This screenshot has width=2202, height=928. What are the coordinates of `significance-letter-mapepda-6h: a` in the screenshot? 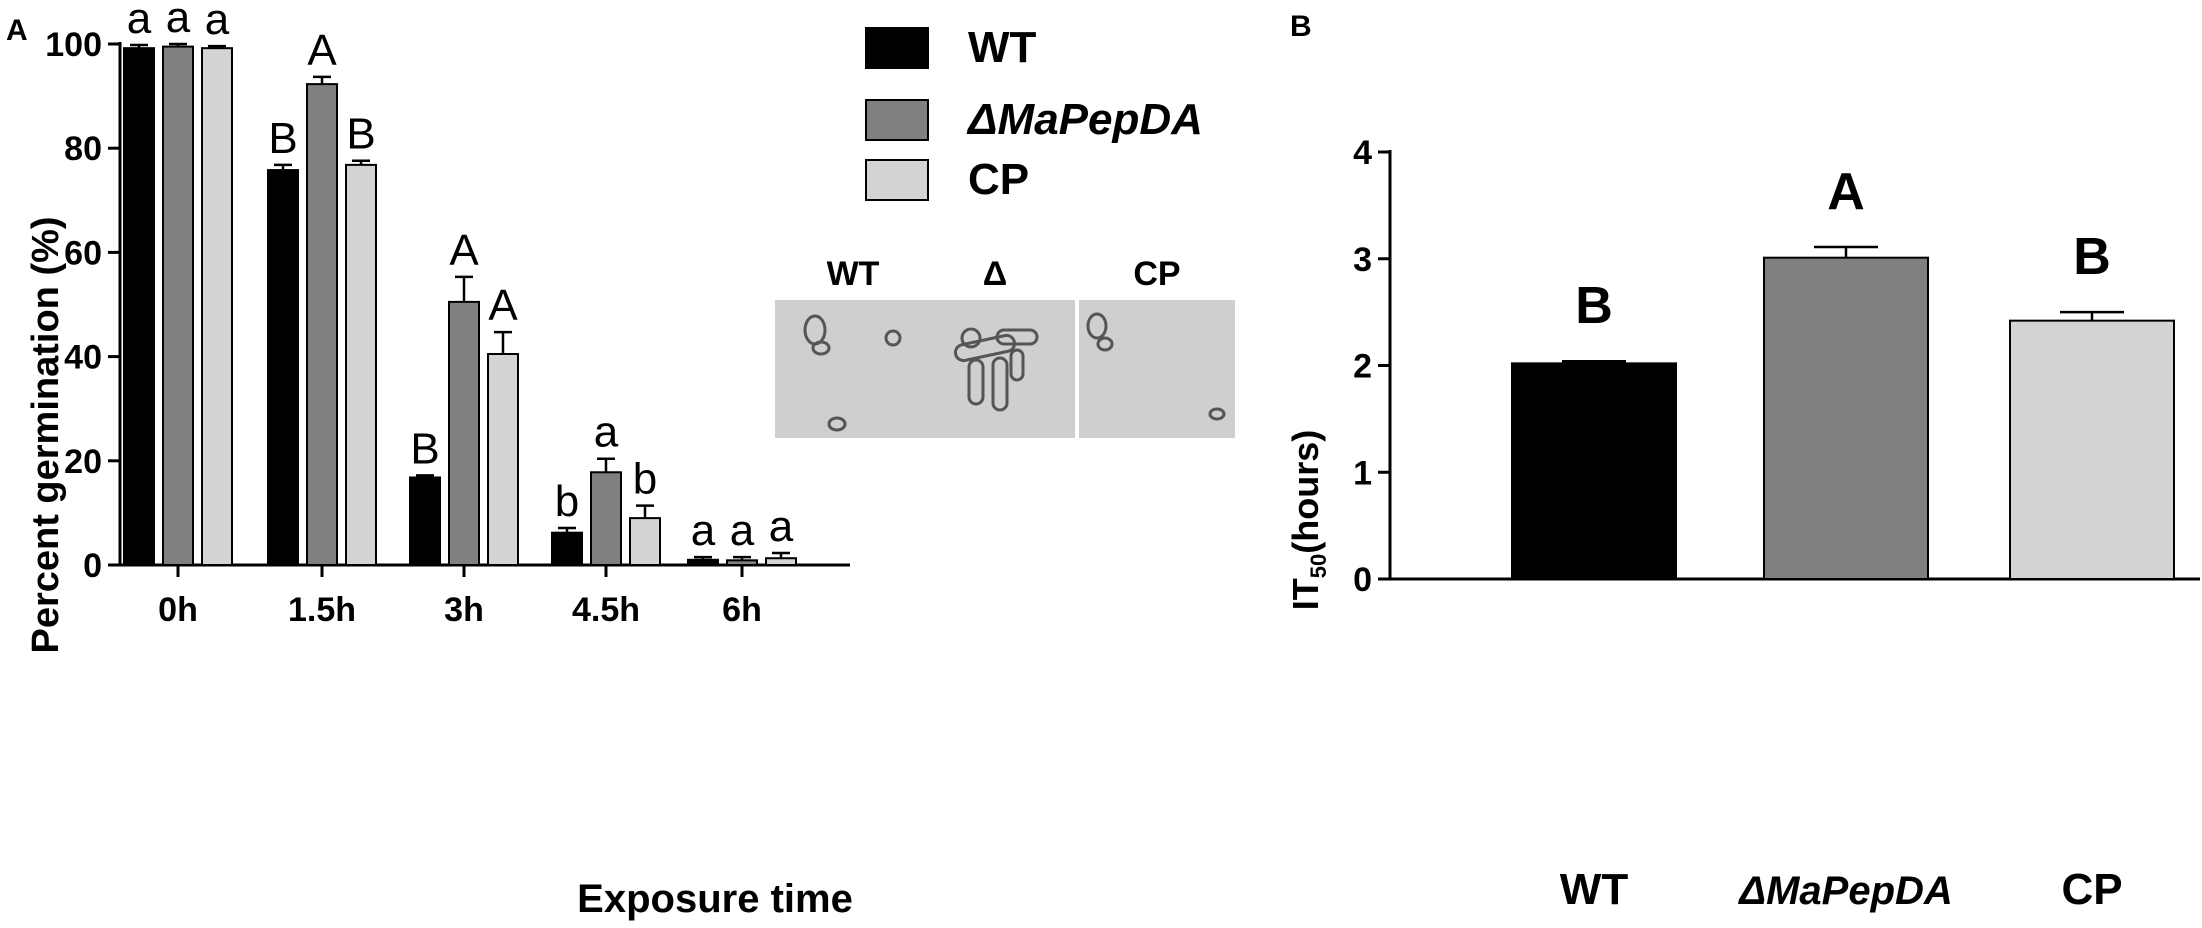 It's located at (742, 530).